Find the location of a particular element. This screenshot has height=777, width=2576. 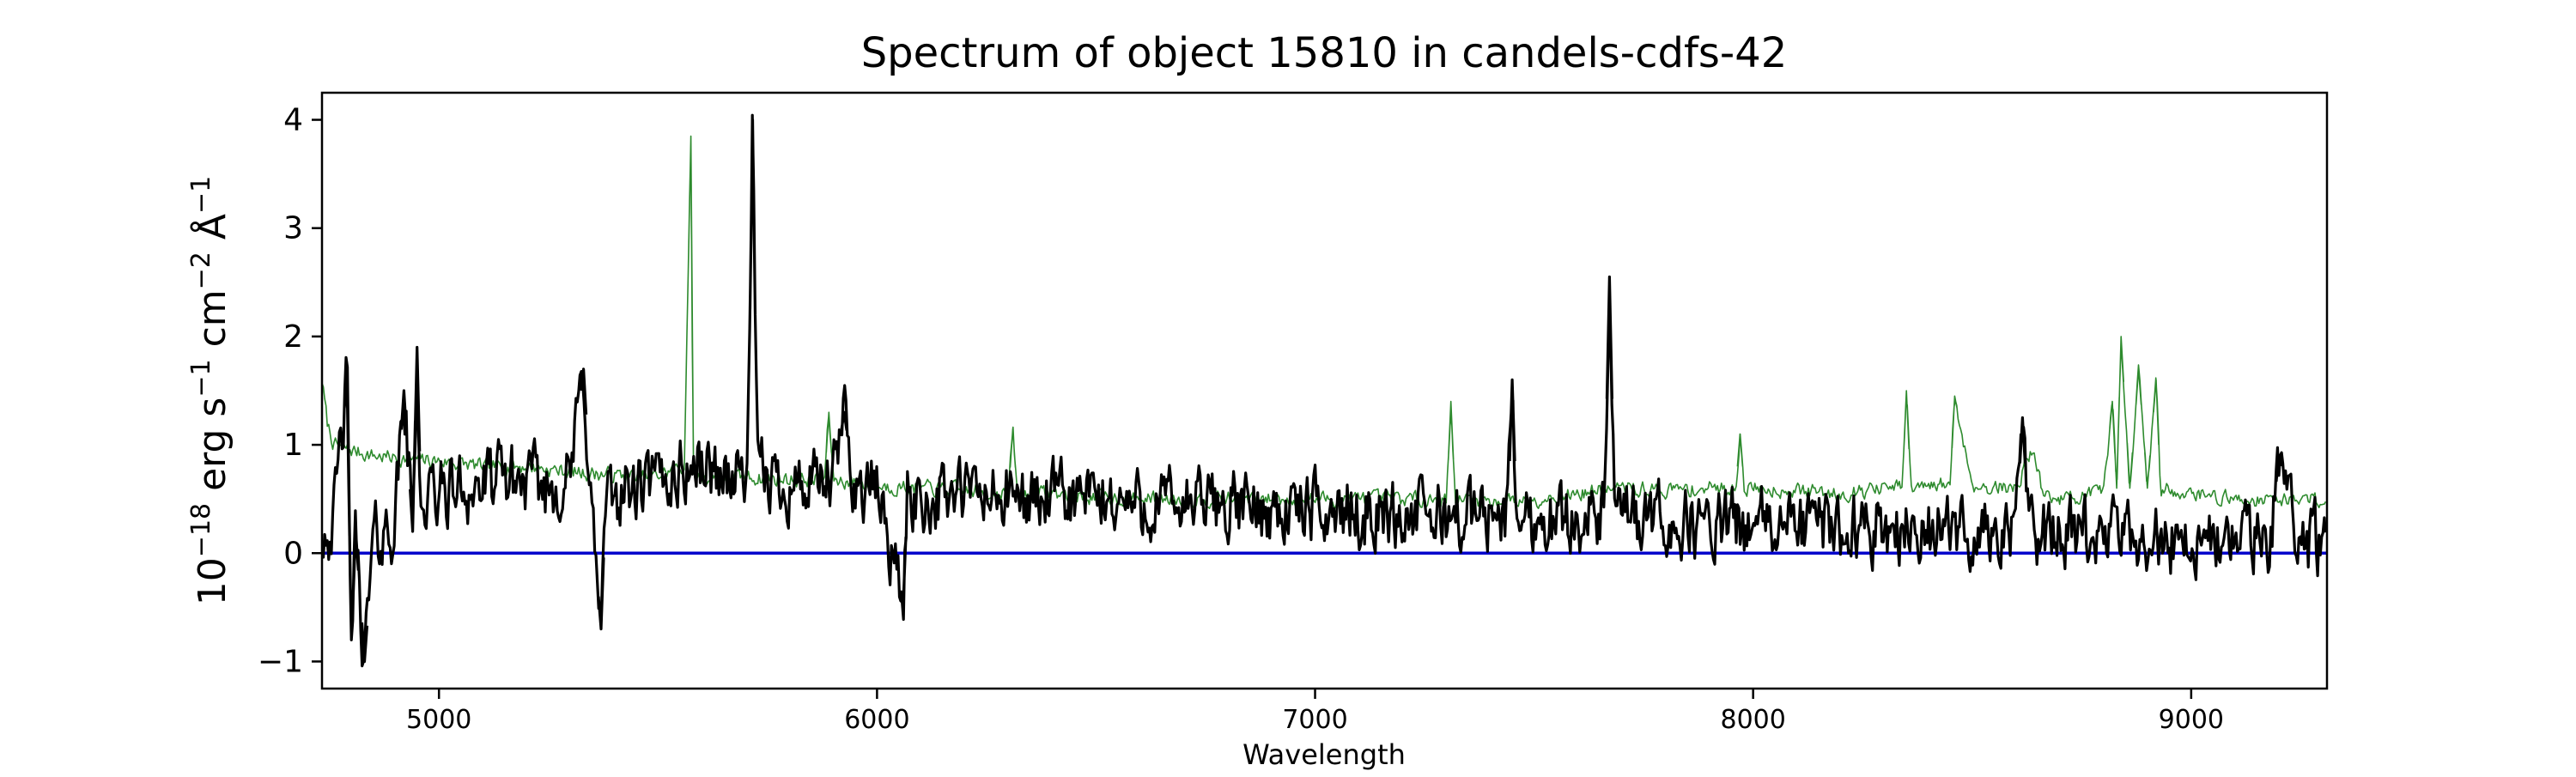

y-label-ang: Å is located at coordinates (212, 233).